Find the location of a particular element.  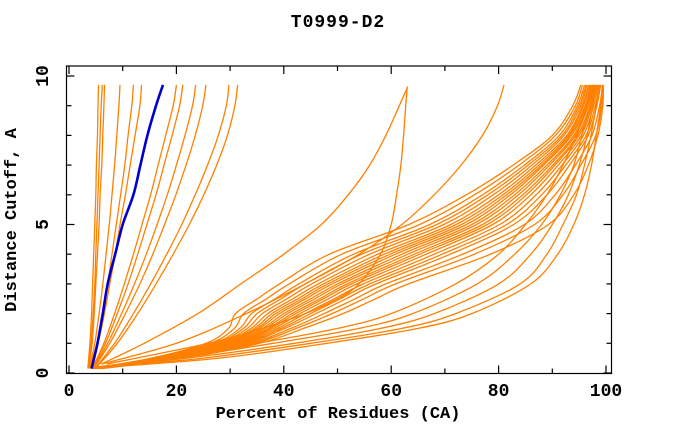

tick-label: 60 is located at coordinates (391, 392).